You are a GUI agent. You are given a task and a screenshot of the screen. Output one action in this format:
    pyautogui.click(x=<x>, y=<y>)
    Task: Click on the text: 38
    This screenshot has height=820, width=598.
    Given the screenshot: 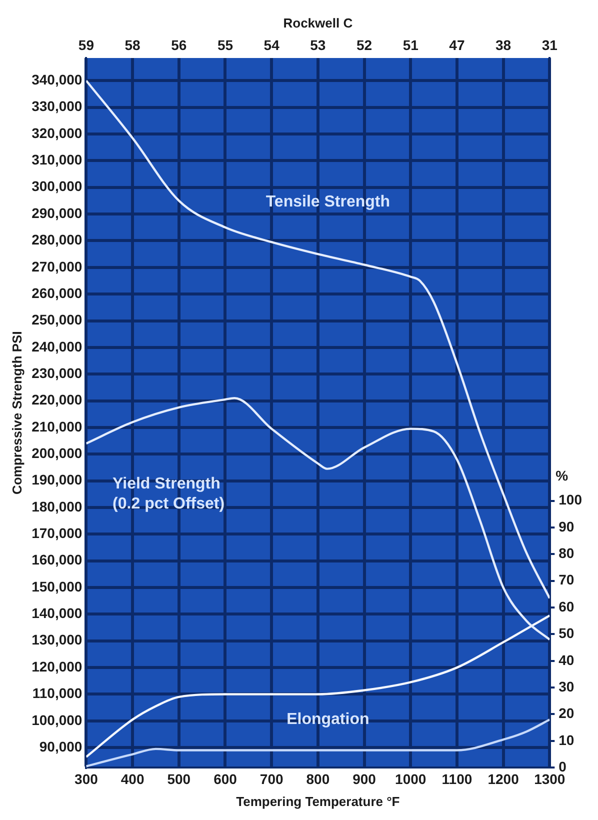 What is the action you would take?
    pyautogui.click(x=504, y=44)
    